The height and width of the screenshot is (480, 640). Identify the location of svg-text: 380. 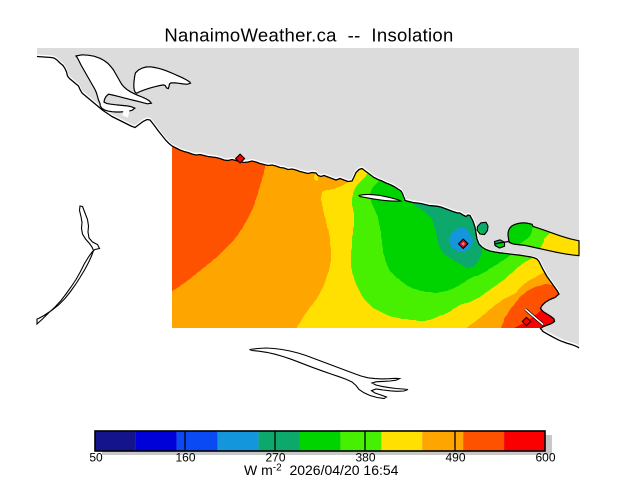
(365, 458).